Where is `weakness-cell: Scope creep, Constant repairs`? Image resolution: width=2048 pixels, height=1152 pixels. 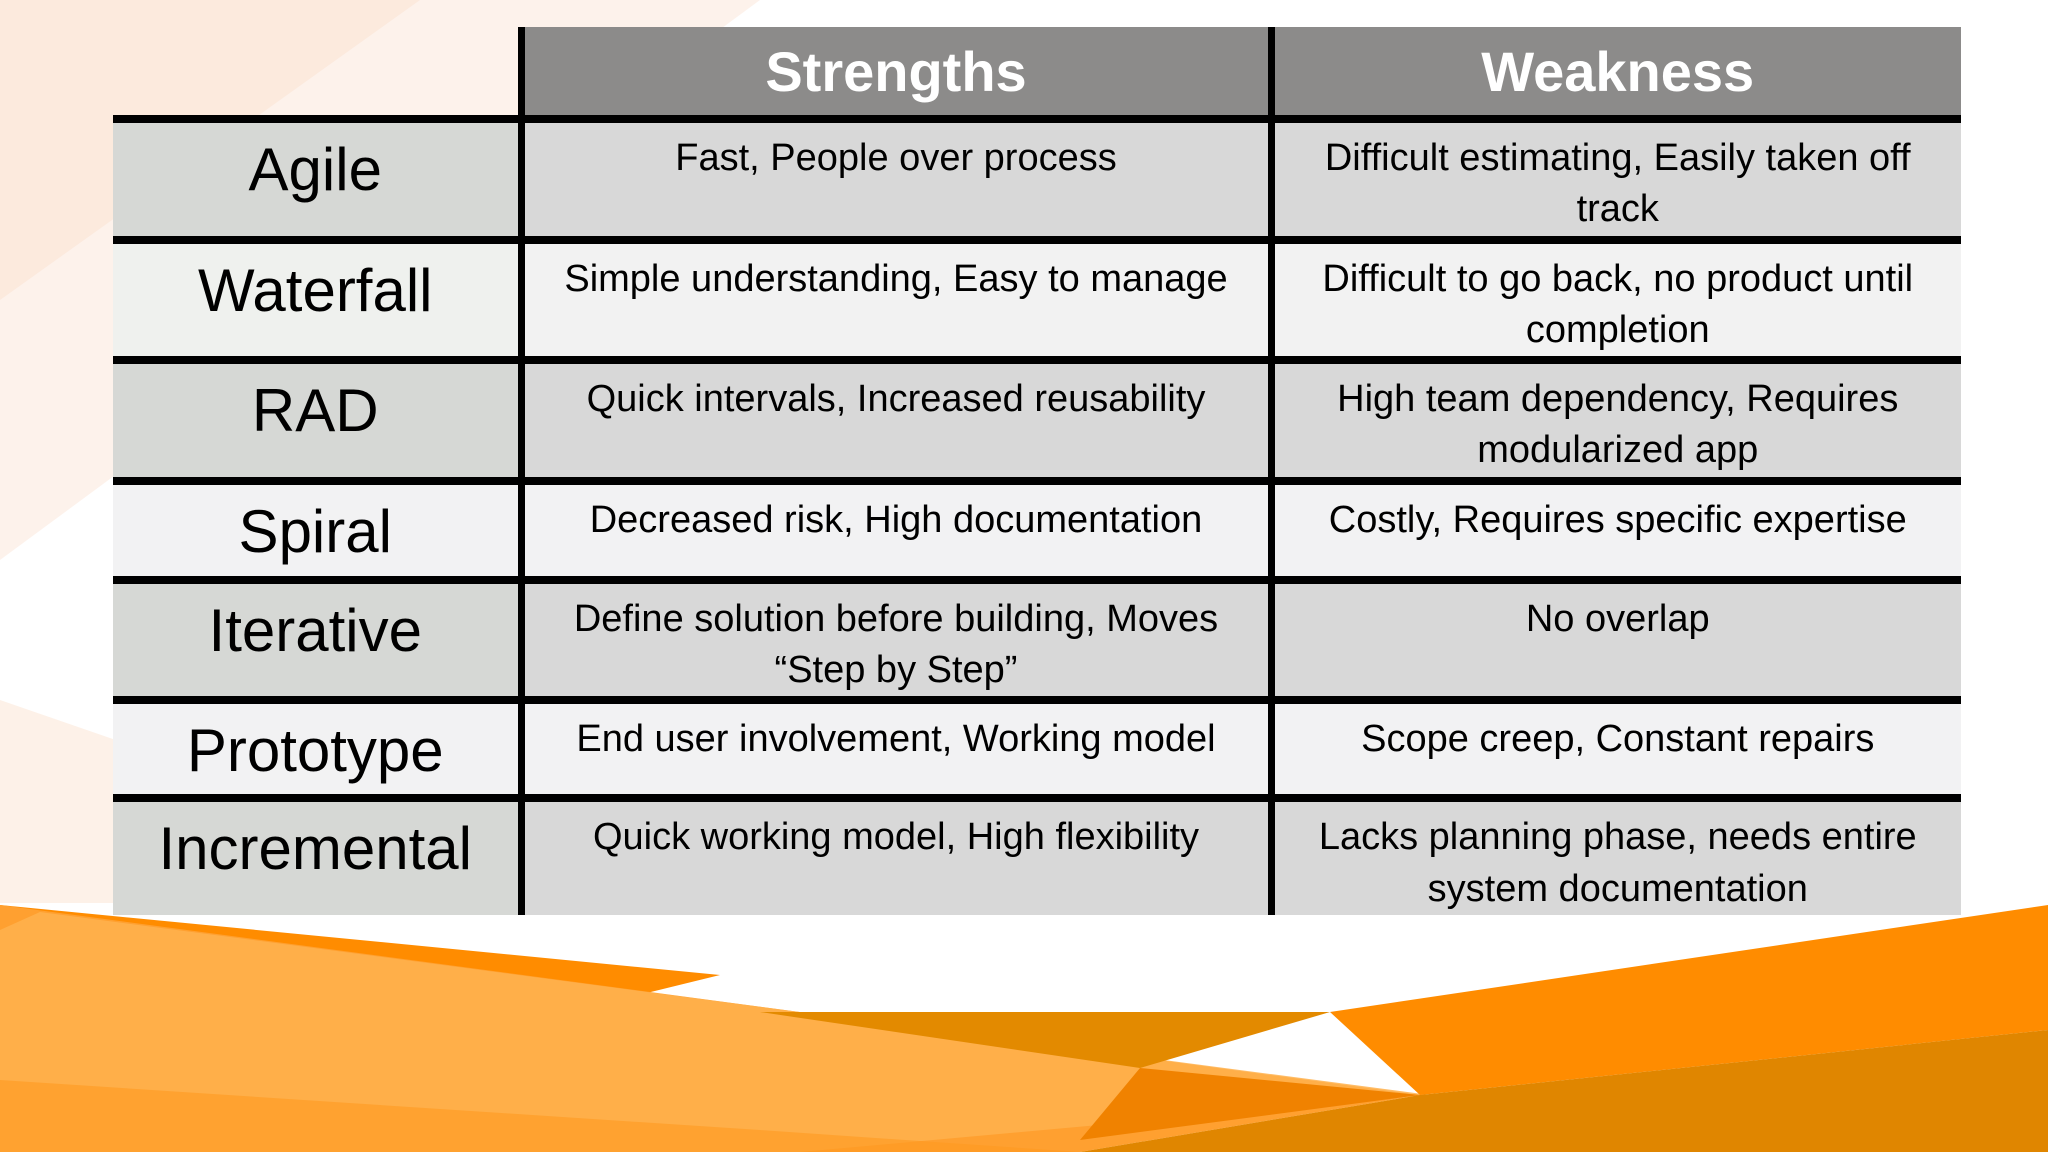 weakness-cell: Scope creep, Constant repairs is located at coordinates (1614, 747).